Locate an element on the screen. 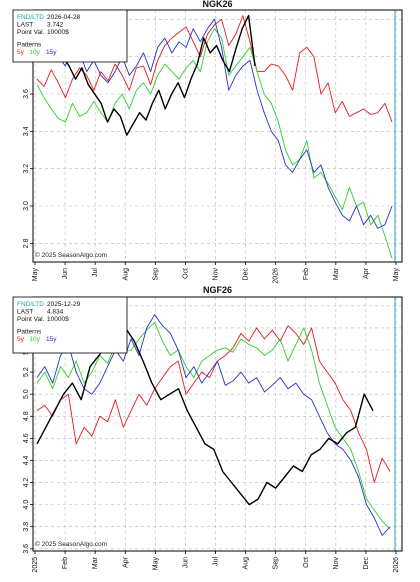 The image size is (420, 582). y-tick-label: 4.2 is located at coordinates (26, 483).